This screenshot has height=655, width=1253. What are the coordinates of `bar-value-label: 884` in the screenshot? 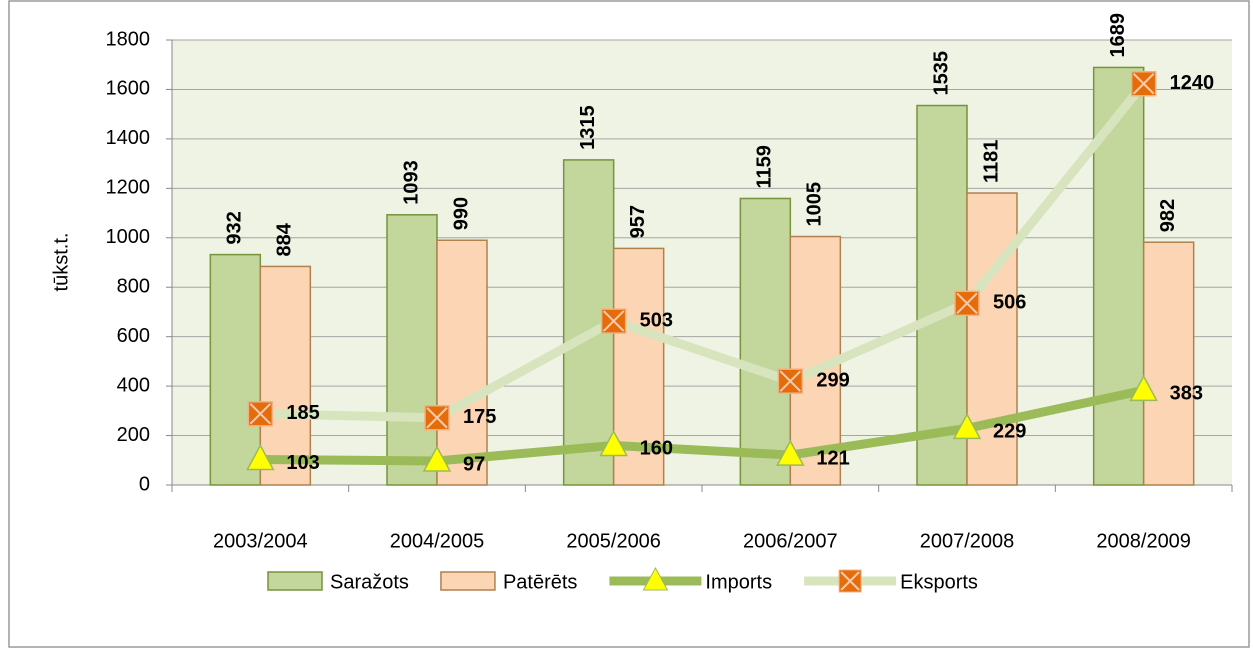 It's located at (285, 239).